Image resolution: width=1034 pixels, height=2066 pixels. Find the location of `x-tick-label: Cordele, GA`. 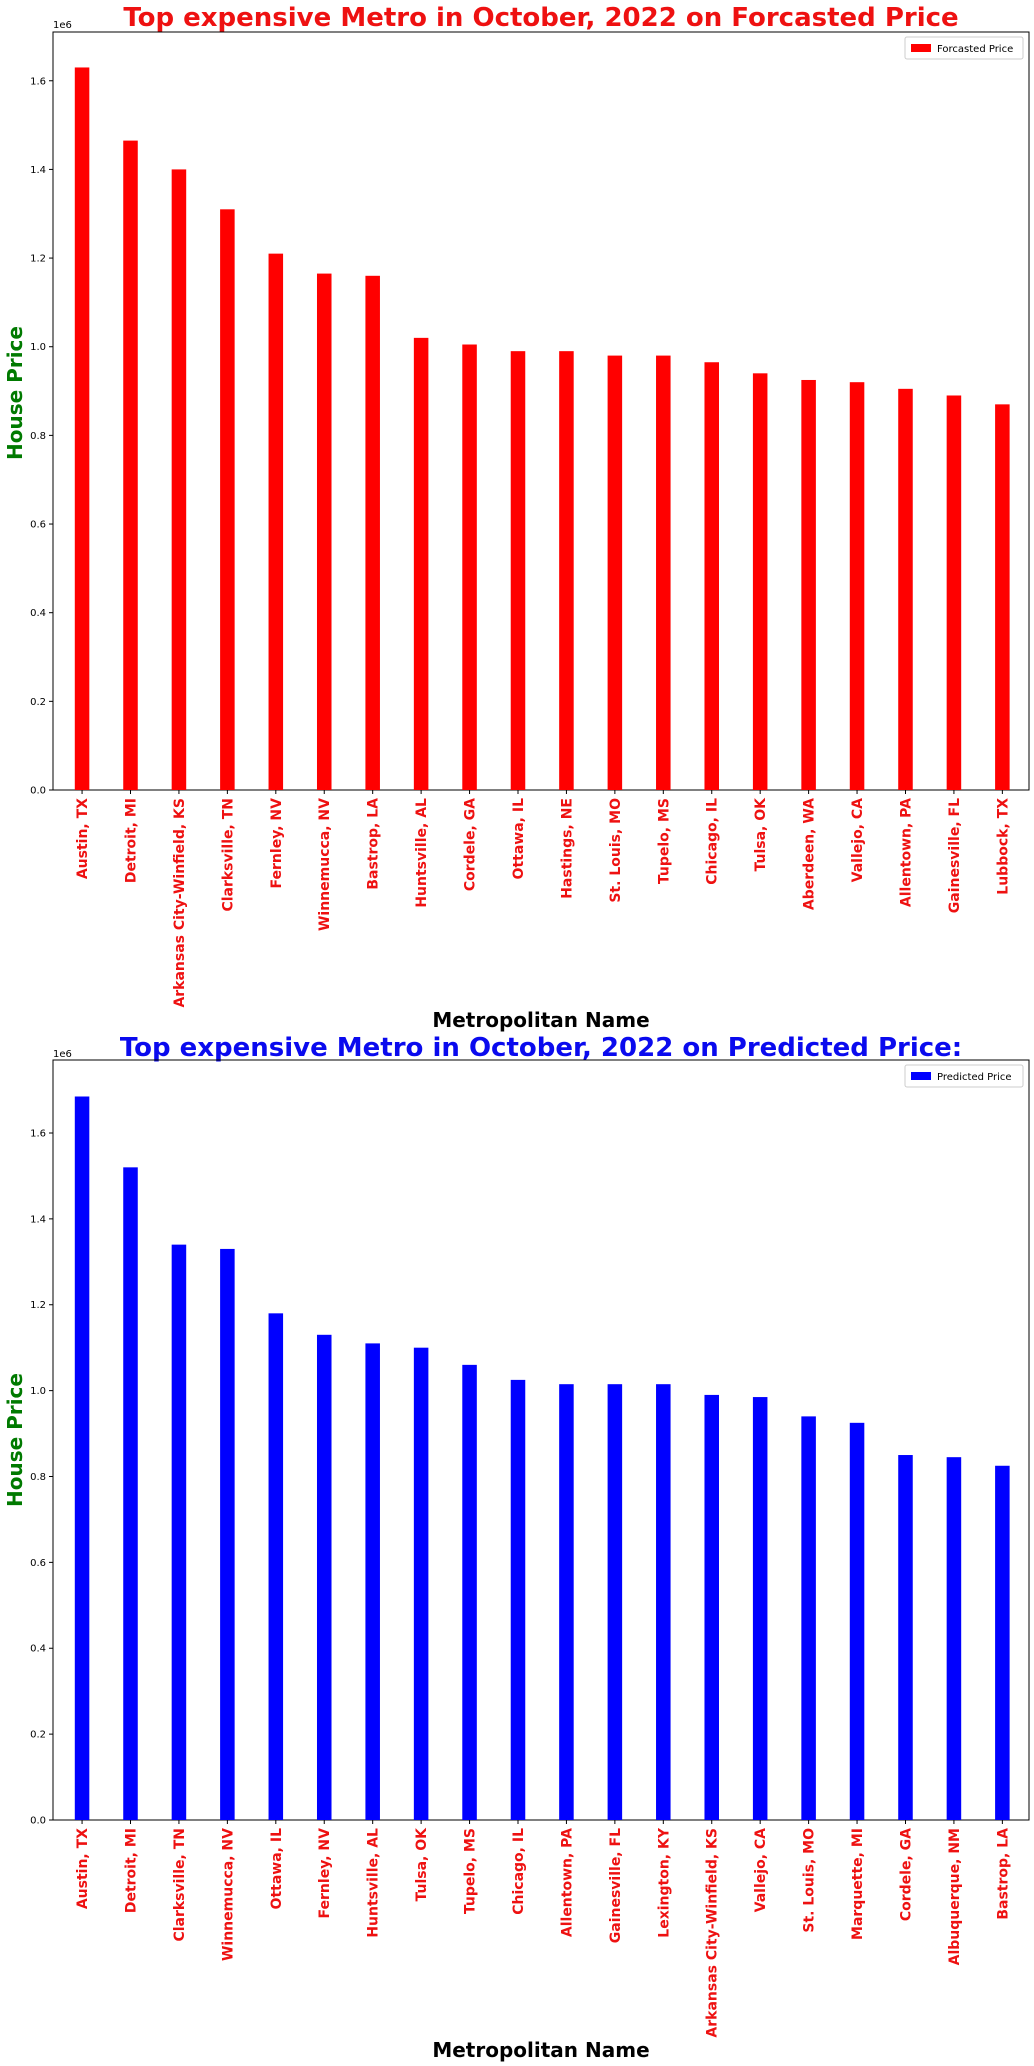

x-tick-label: Cordele, GA is located at coordinates (906, 1874).